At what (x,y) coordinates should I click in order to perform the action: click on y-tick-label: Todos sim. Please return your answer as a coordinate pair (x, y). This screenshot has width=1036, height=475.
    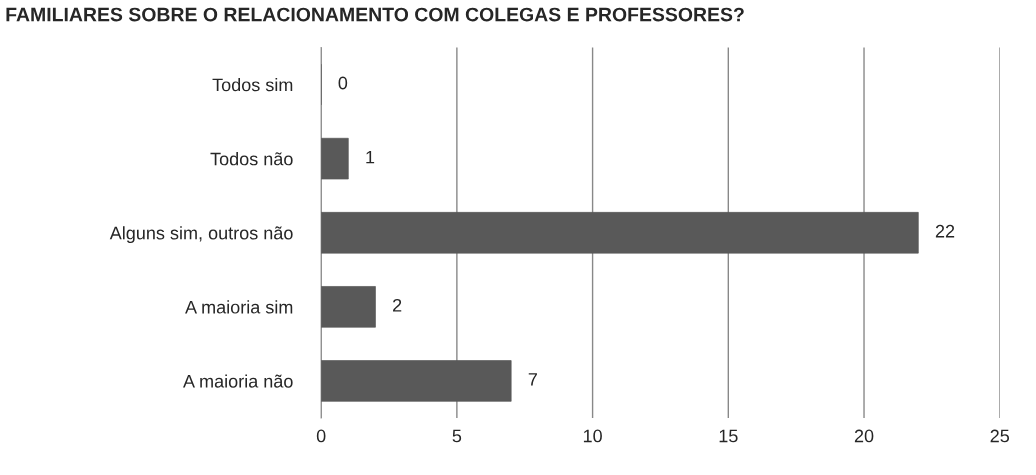
    Looking at the image, I should click on (252, 85).